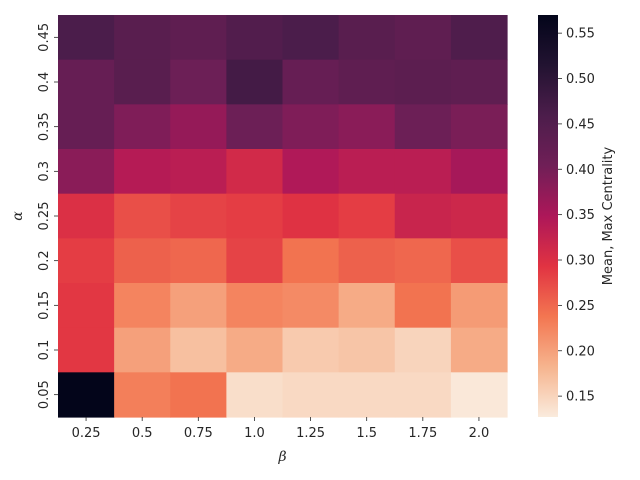  I want to click on y-tick-label: 0.45, so click(44, 37).